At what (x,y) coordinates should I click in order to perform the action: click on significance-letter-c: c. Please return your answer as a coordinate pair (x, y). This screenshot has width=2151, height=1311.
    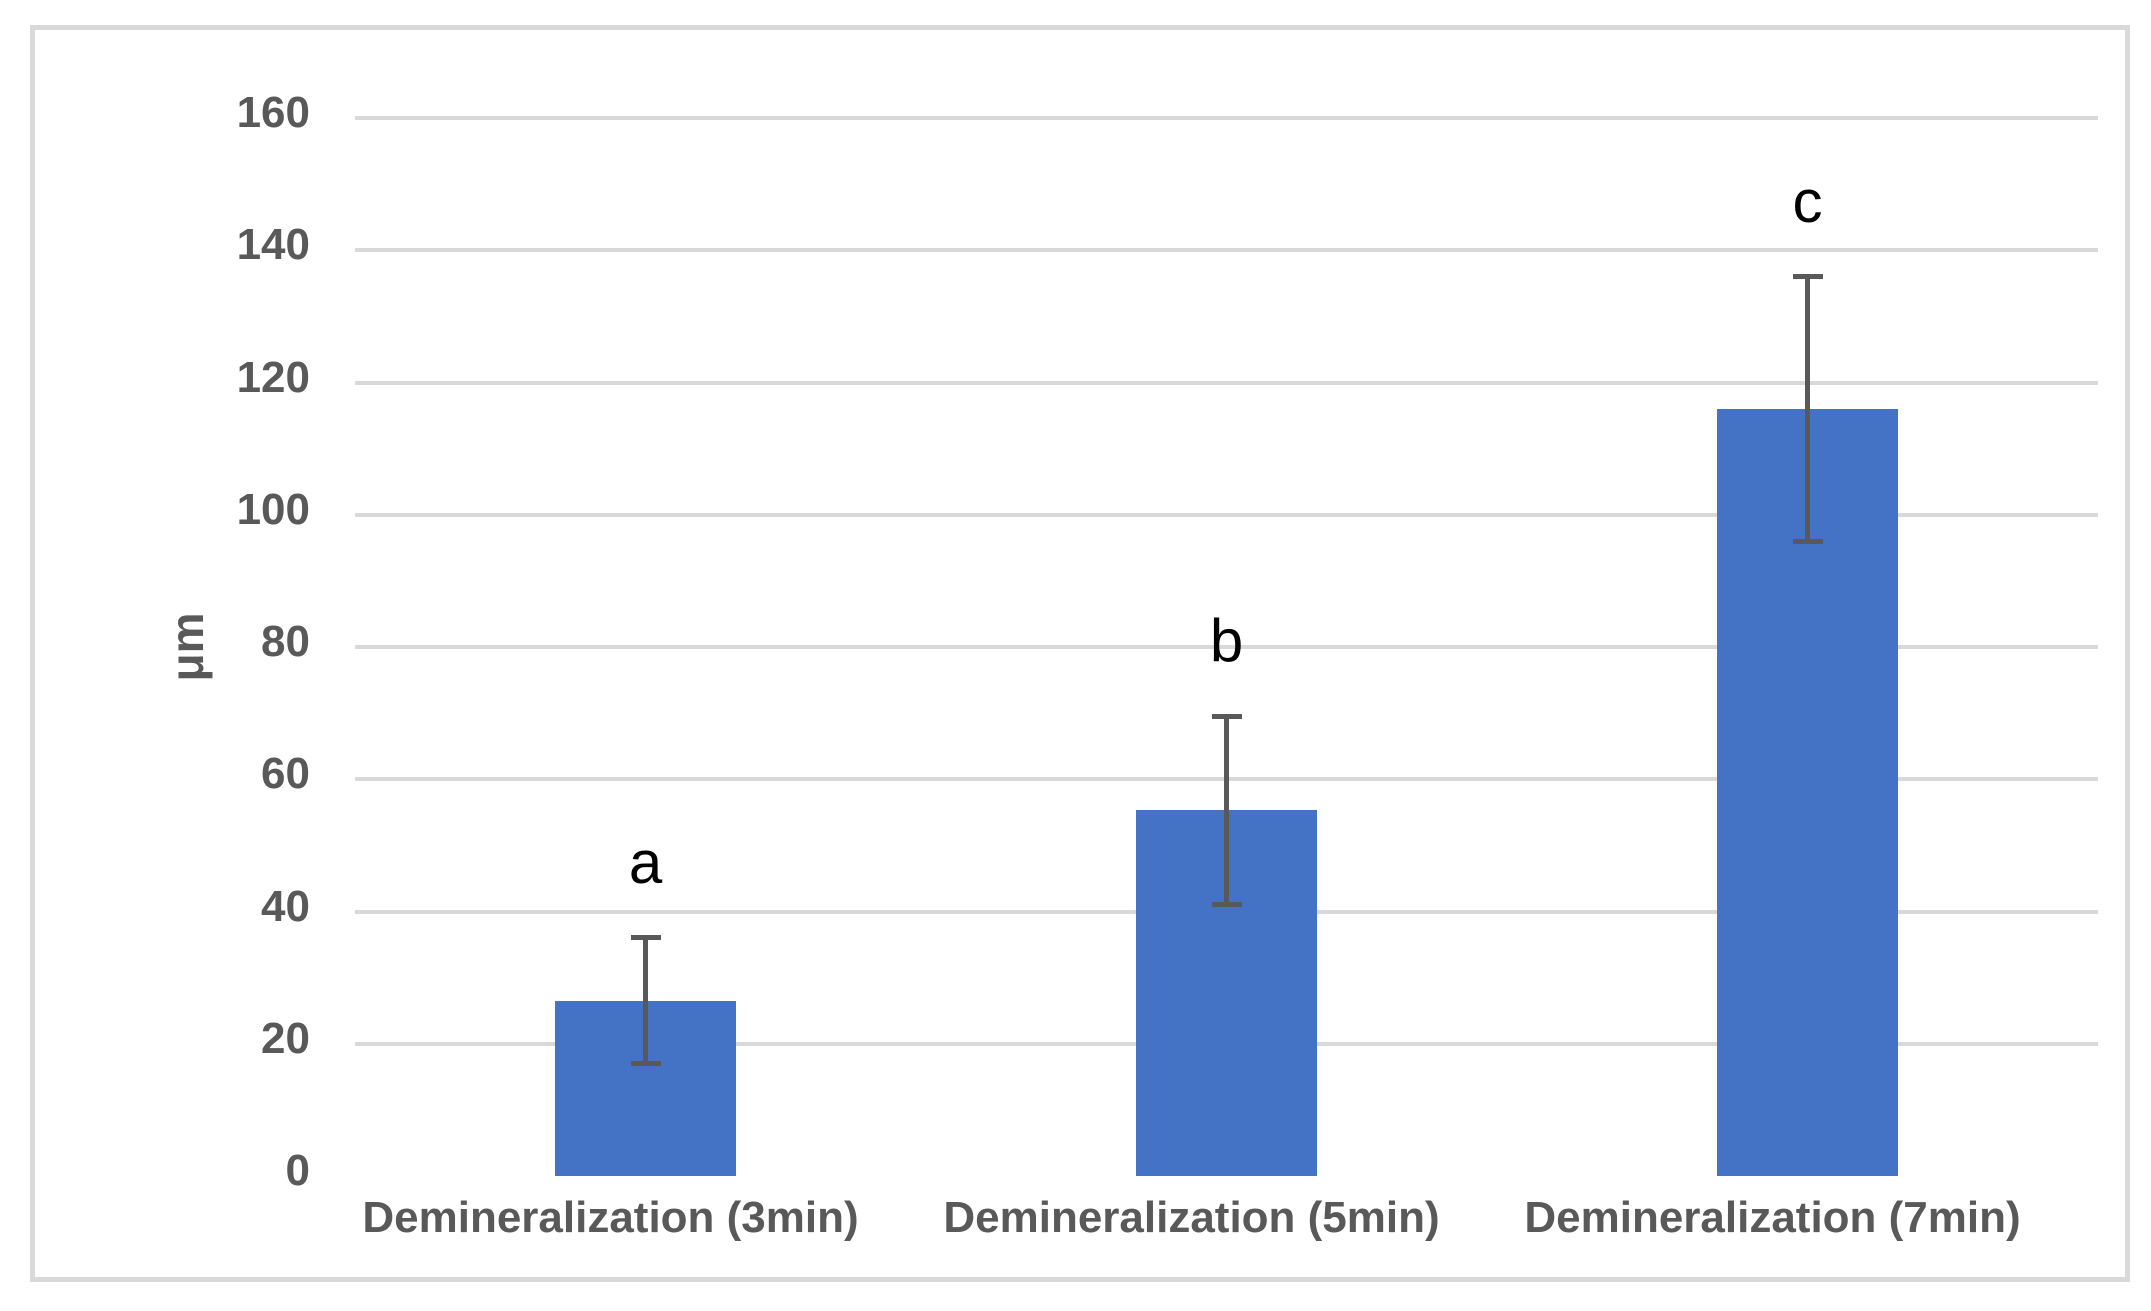
    Looking at the image, I should click on (1807, 201).